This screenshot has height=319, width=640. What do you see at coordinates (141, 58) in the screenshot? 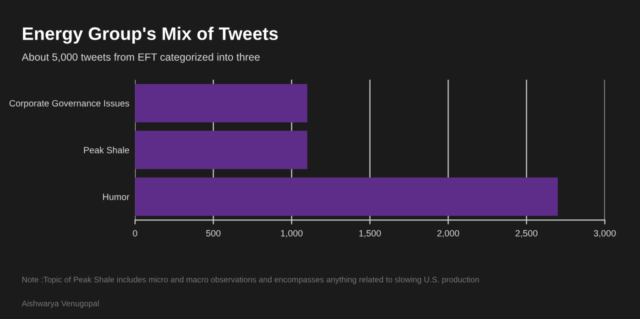
I see `chart-subtitle: About 5,000 tweets from EFT categorized into three` at bounding box center [141, 58].